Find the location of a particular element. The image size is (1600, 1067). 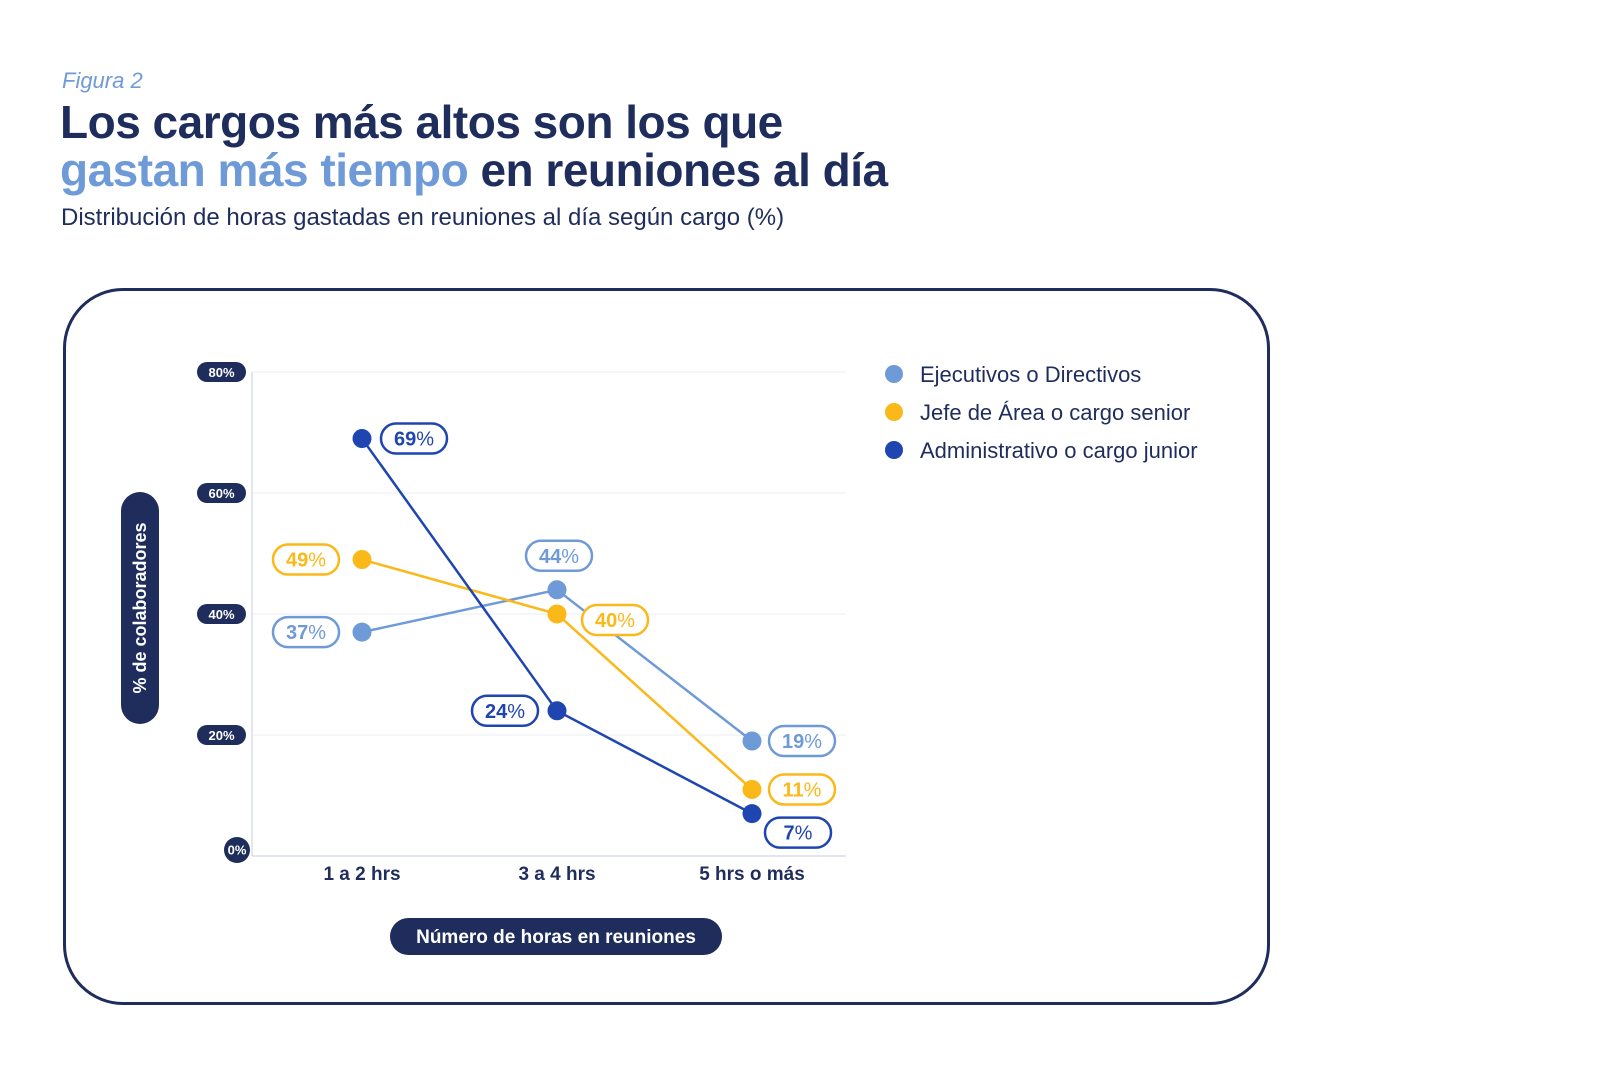

x-axis-title: Número de horas en reuniones is located at coordinates (556, 936).